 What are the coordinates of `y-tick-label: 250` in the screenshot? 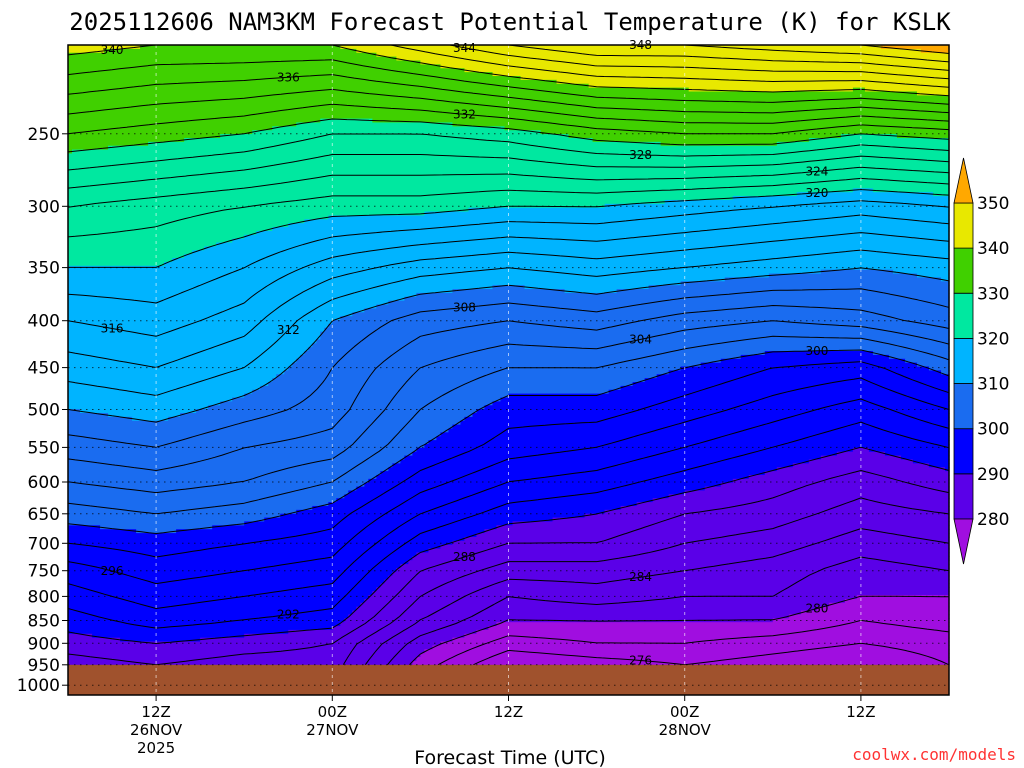 It's located at (44, 135).